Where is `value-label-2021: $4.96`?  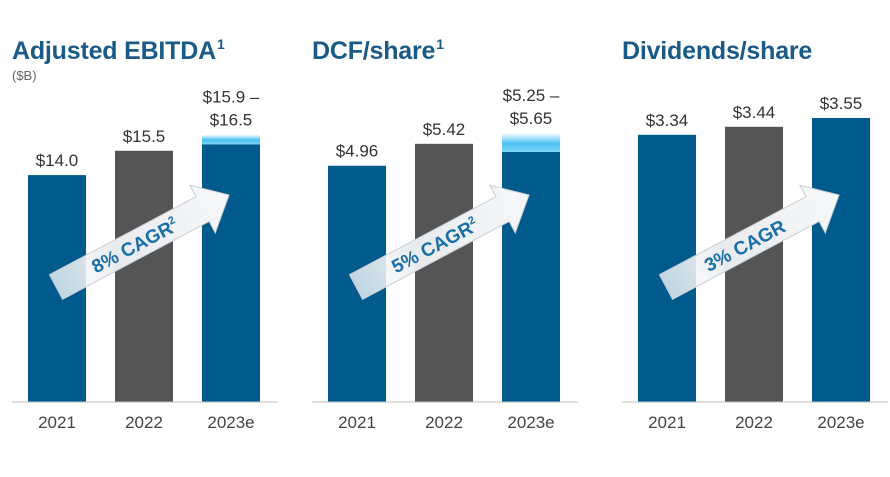 value-label-2021: $4.96 is located at coordinates (357, 151).